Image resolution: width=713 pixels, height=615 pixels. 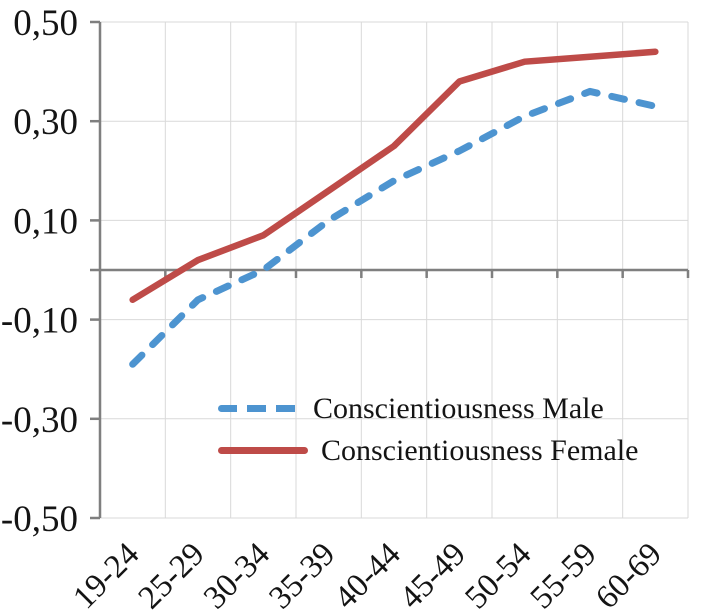 What do you see at coordinates (237, 575) in the screenshot?
I see `x-axis-label: 30-34` at bounding box center [237, 575].